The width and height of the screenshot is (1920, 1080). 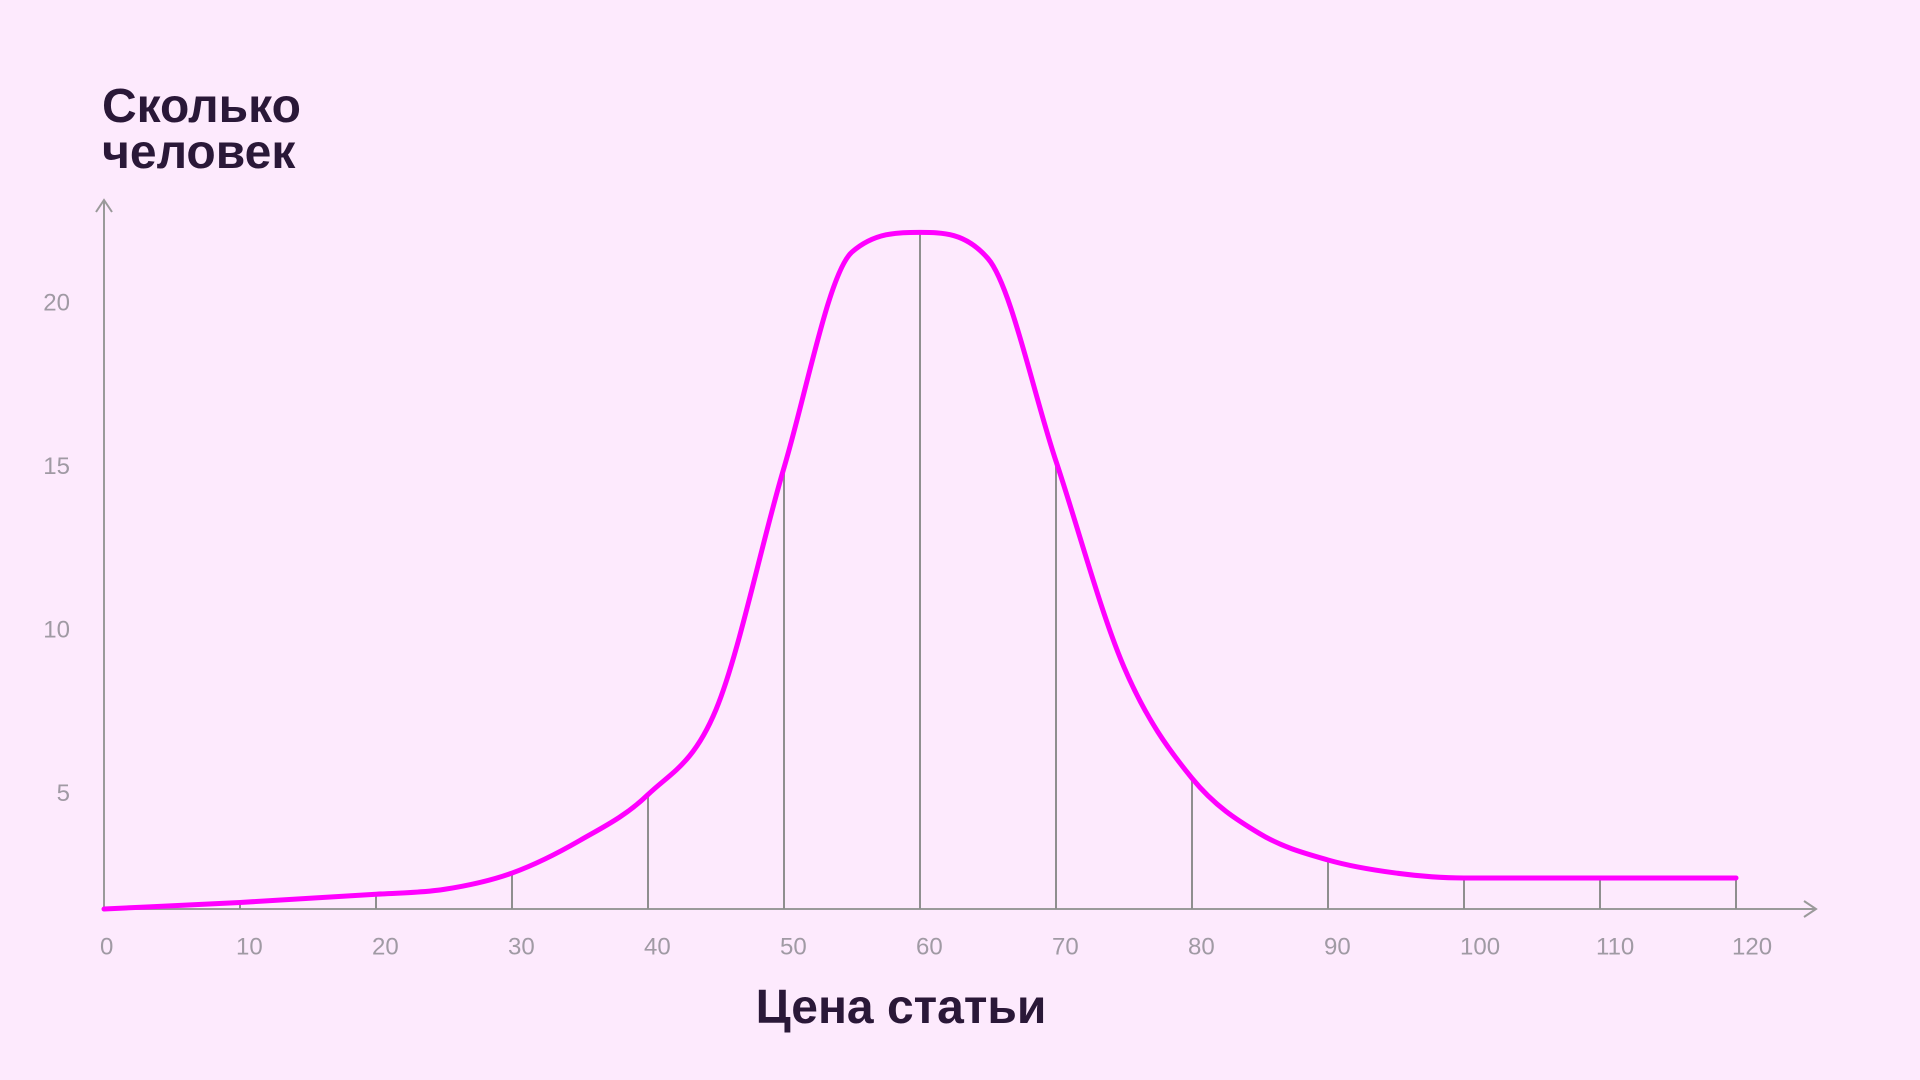 What do you see at coordinates (56, 630) in the screenshot?
I see `y-tick-label: 10` at bounding box center [56, 630].